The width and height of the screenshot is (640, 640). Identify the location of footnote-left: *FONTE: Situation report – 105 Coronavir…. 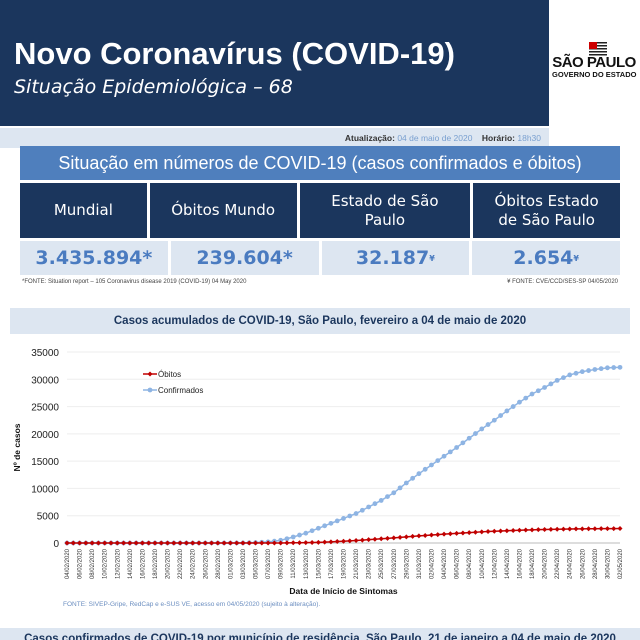
(134, 282).